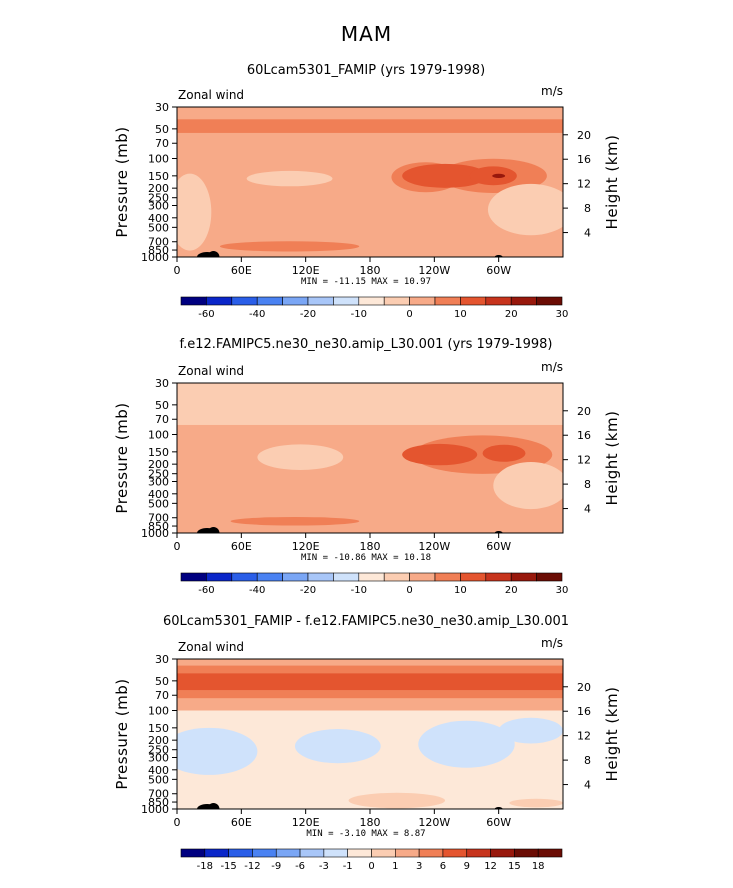  What do you see at coordinates (366, 34) in the screenshot?
I see `season-title: MAM` at bounding box center [366, 34].